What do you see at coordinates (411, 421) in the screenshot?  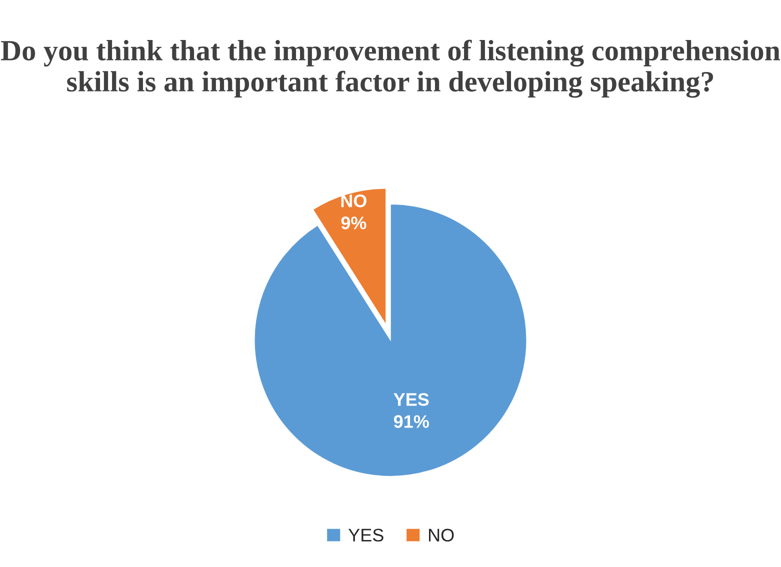 I see `data-label: 91%` at bounding box center [411, 421].